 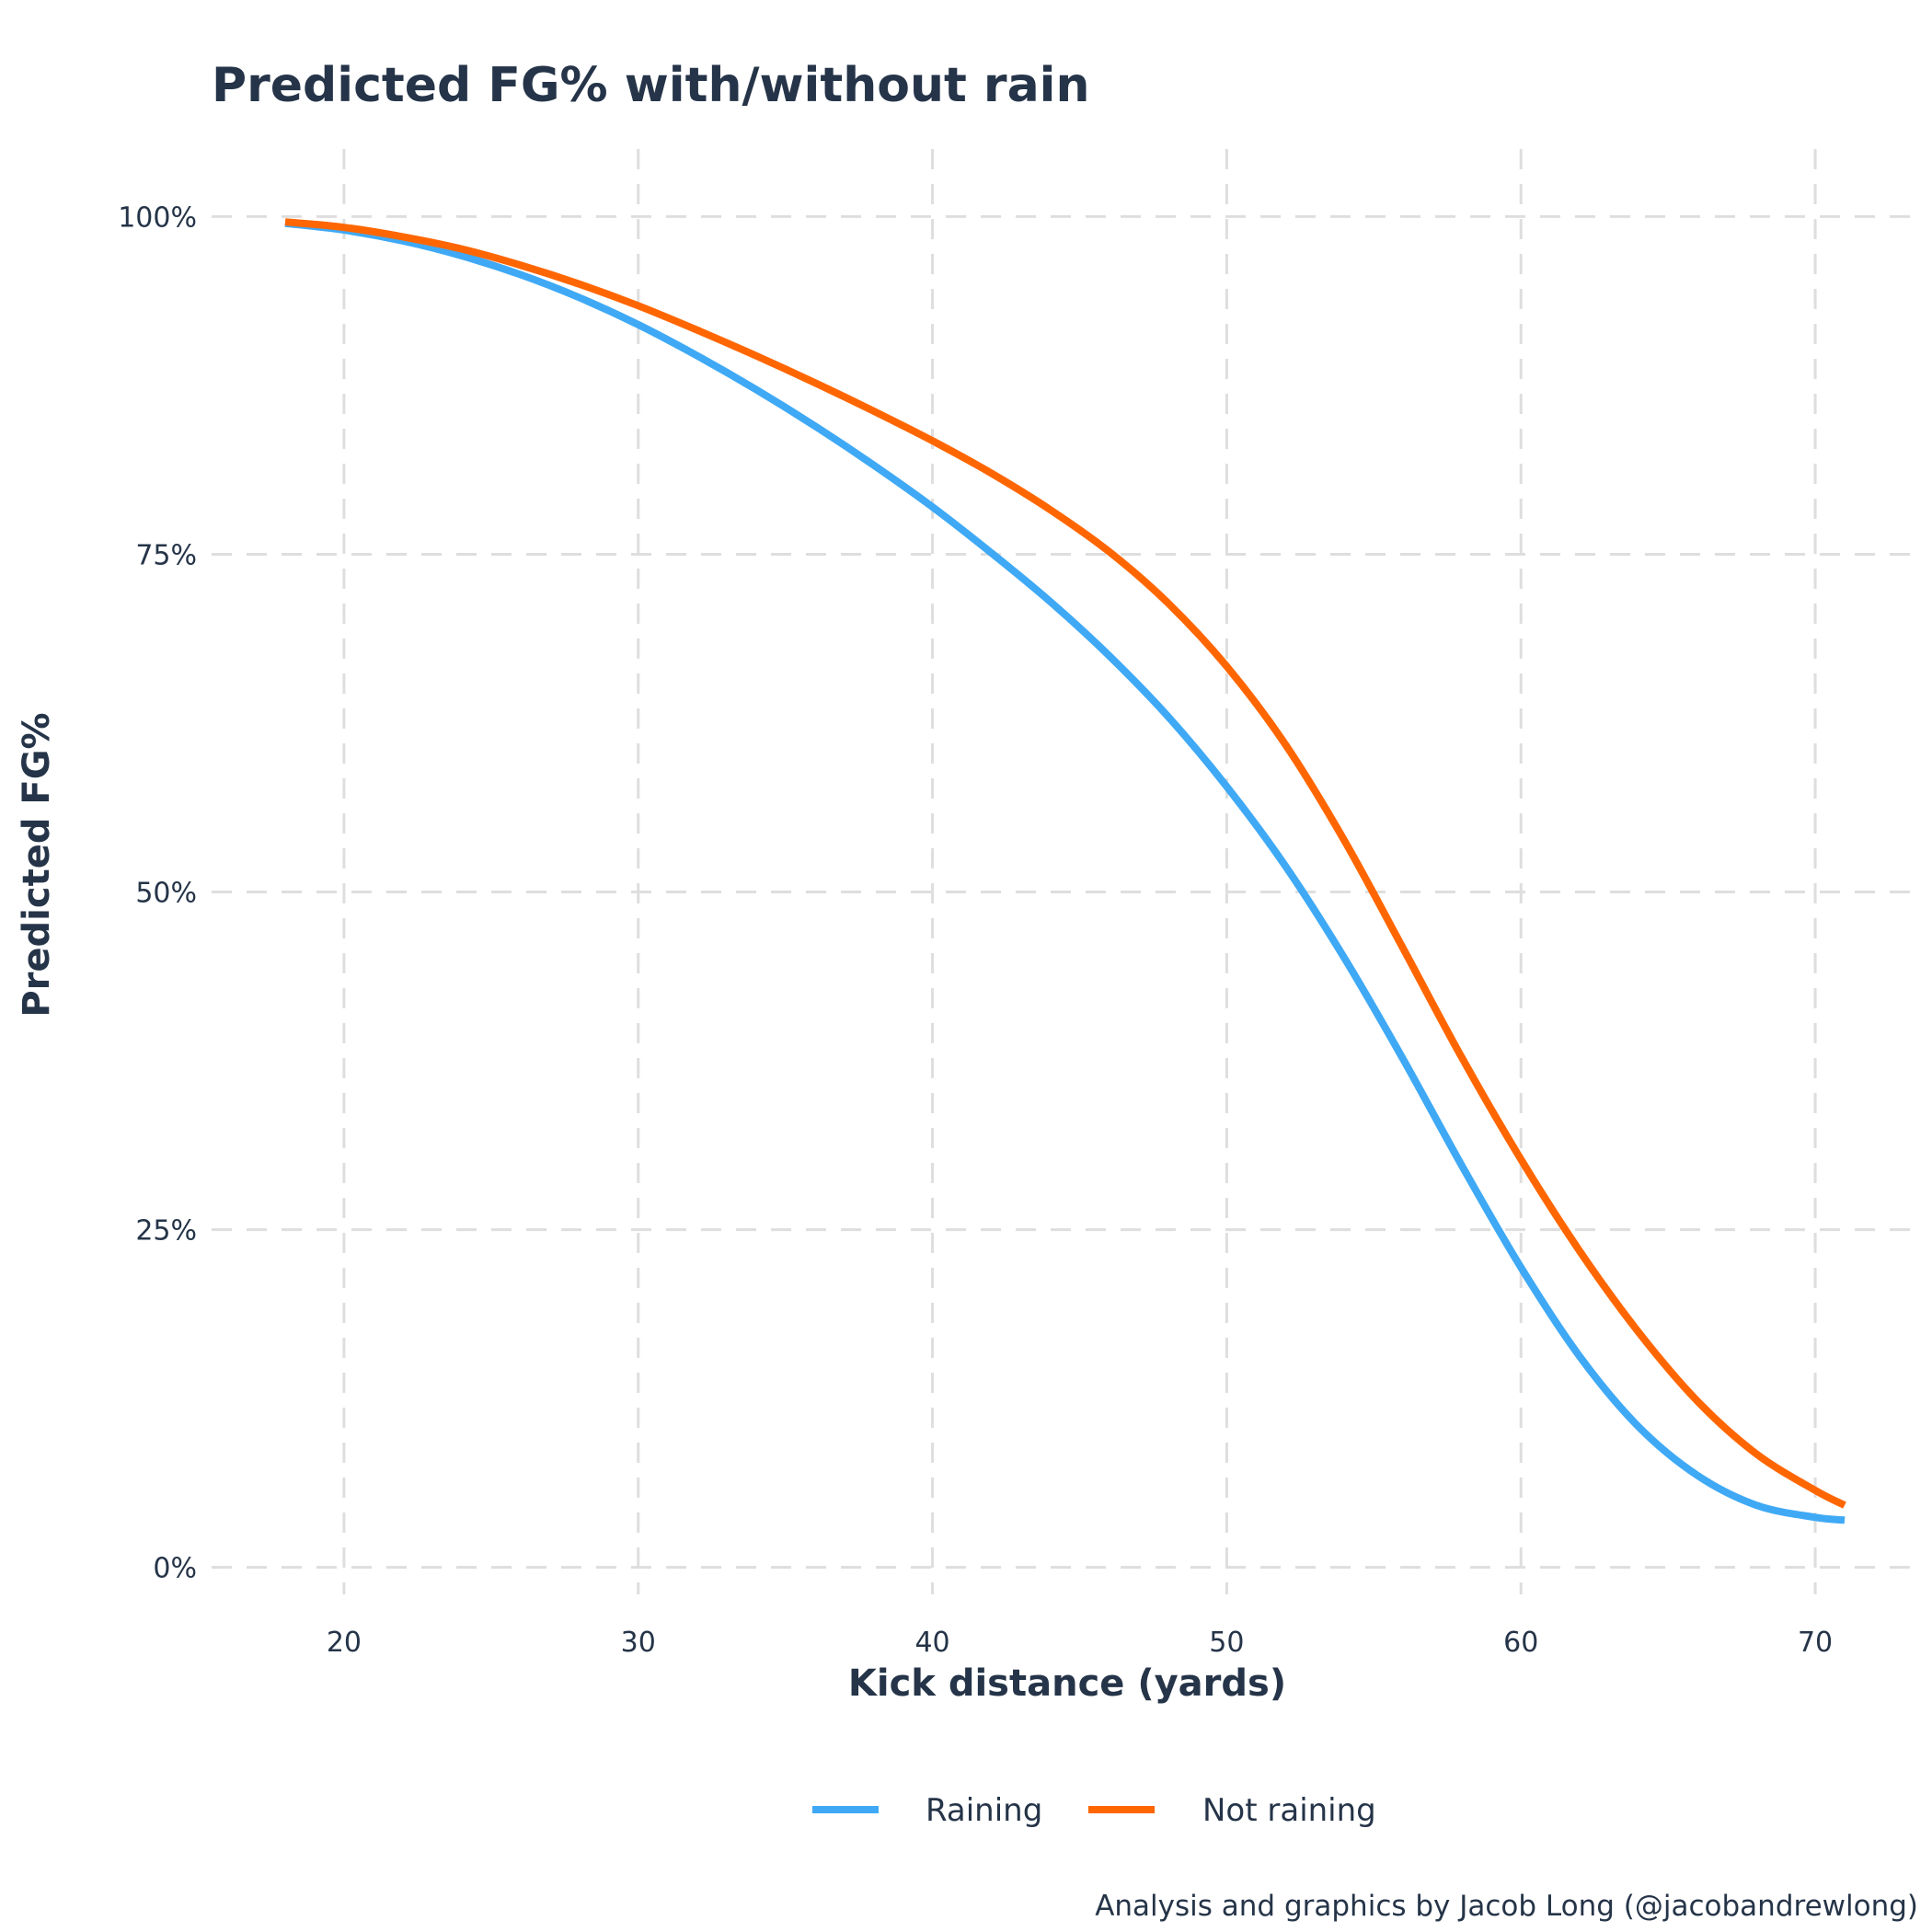 I want to click on x-axis-title: Kick distance (yards), so click(x=1067, y=1683).